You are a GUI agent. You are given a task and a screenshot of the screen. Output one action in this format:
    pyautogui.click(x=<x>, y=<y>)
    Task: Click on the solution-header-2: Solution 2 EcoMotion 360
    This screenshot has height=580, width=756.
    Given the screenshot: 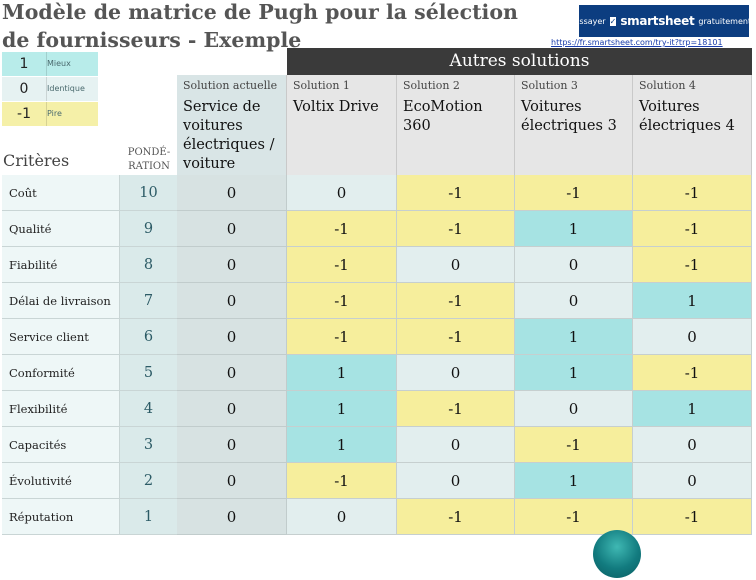 What is the action you would take?
    pyautogui.click(x=456, y=125)
    